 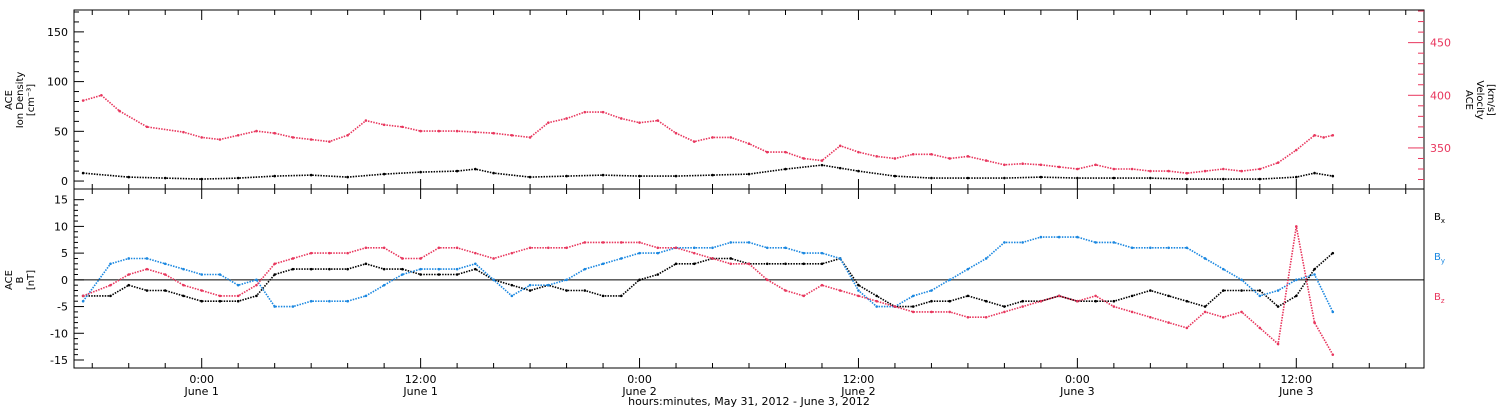 What do you see at coordinates (708, 172) in the screenshot?
I see `density-series` at bounding box center [708, 172].